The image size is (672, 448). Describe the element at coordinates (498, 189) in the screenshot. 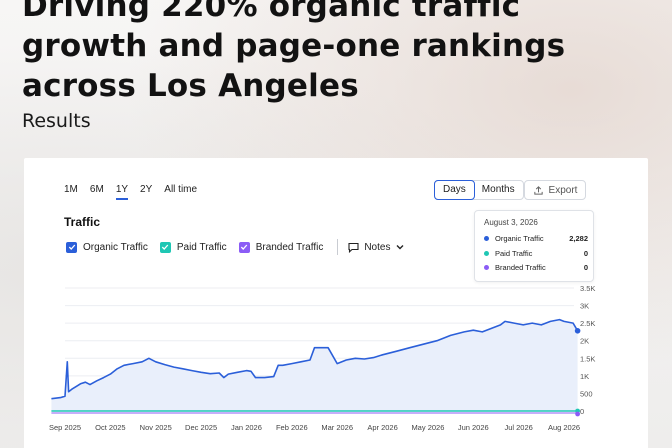

I see `months-button: Months` at that location.